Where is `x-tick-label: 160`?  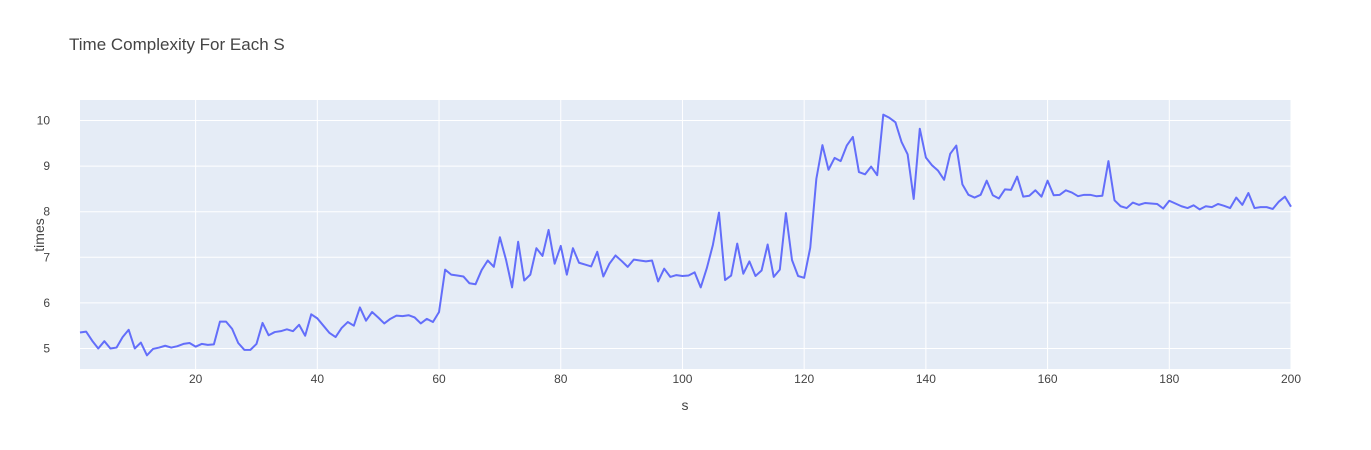
x-tick-label: 160 is located at coordinates (1048, 379).